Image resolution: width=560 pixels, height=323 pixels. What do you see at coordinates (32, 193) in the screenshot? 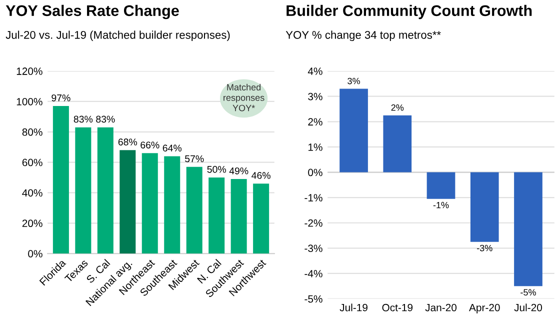
I see `y-tick-label: 40%` at bounding box center [32, 193].